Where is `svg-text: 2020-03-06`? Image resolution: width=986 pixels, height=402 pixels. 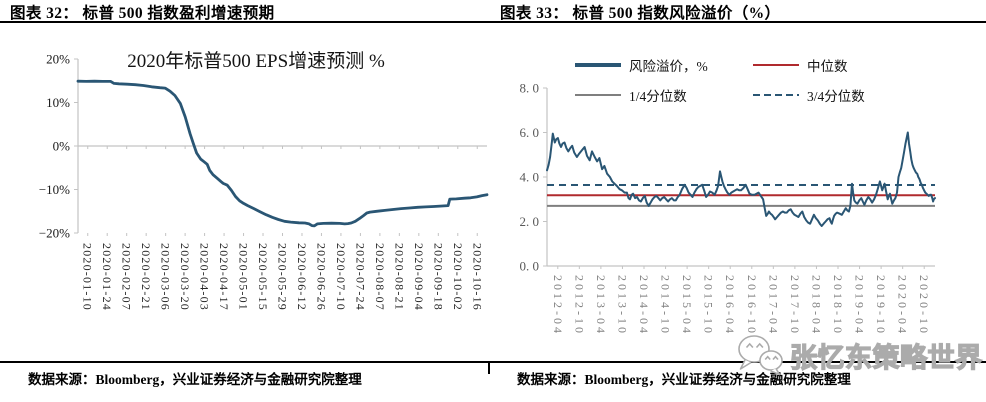 svg-text: 2020-03-06 is located at coordinates (166, 277).